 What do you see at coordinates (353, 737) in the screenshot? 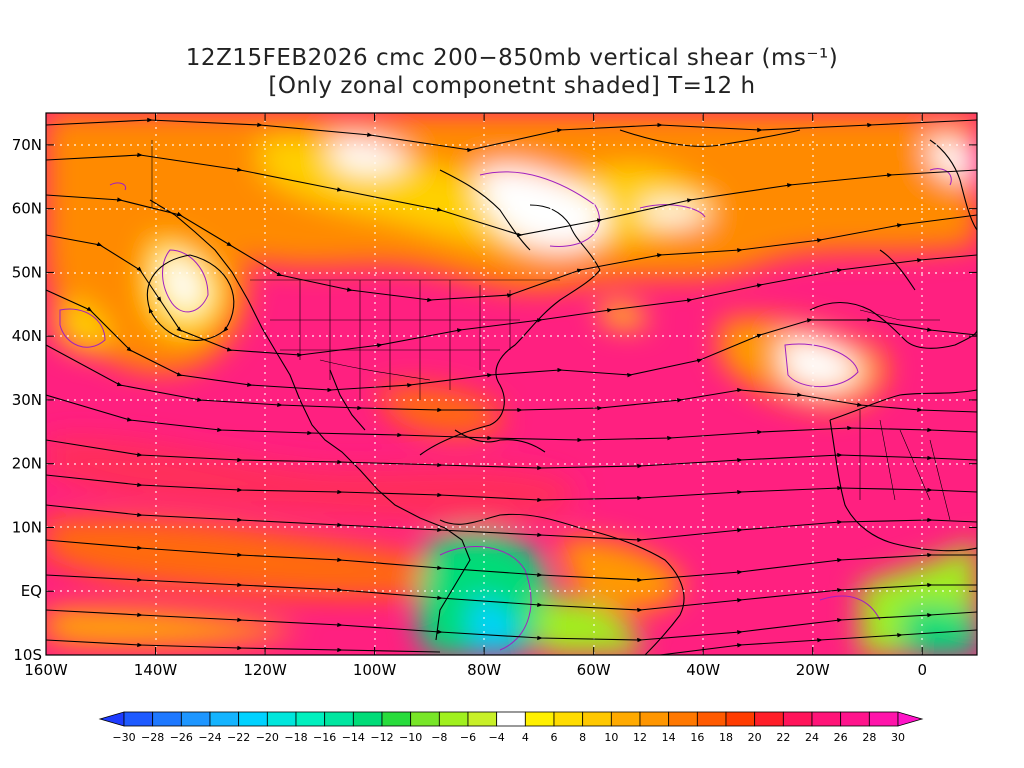
I see `colorbar-label: −14` at bounding box center [353, 737].